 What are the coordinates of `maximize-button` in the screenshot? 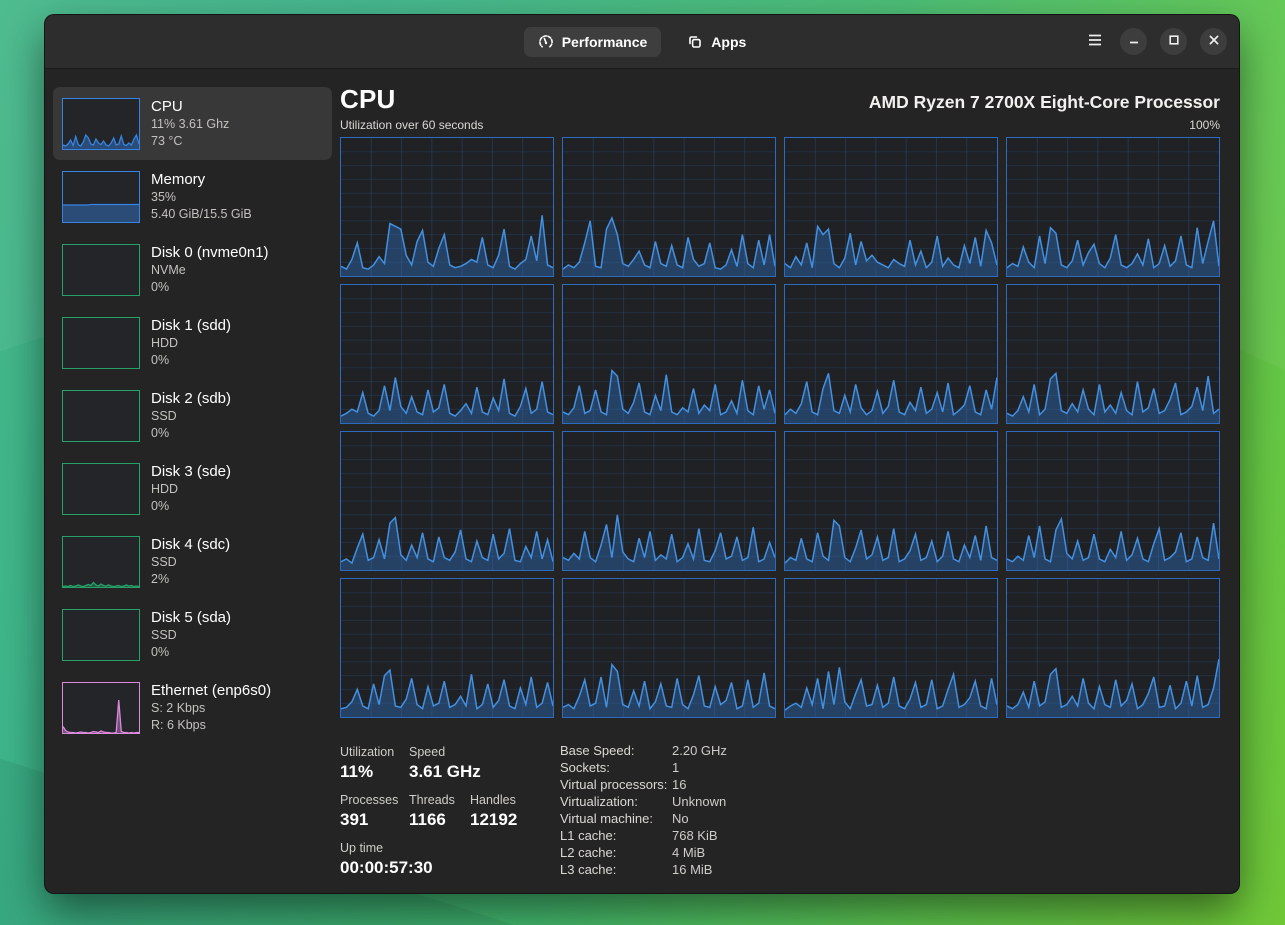 It's located at (1173, 41).